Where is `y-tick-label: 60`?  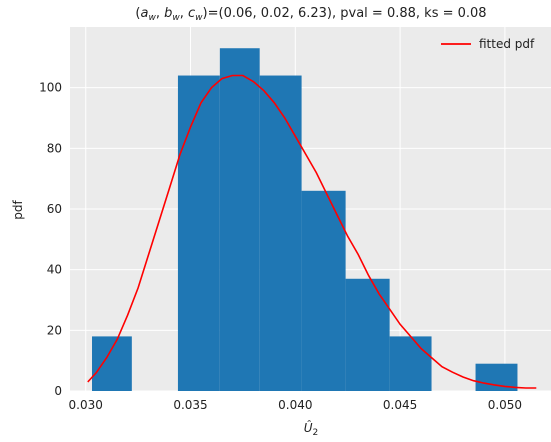 y-tick-label: 60 is located at coordinates (54, 209).